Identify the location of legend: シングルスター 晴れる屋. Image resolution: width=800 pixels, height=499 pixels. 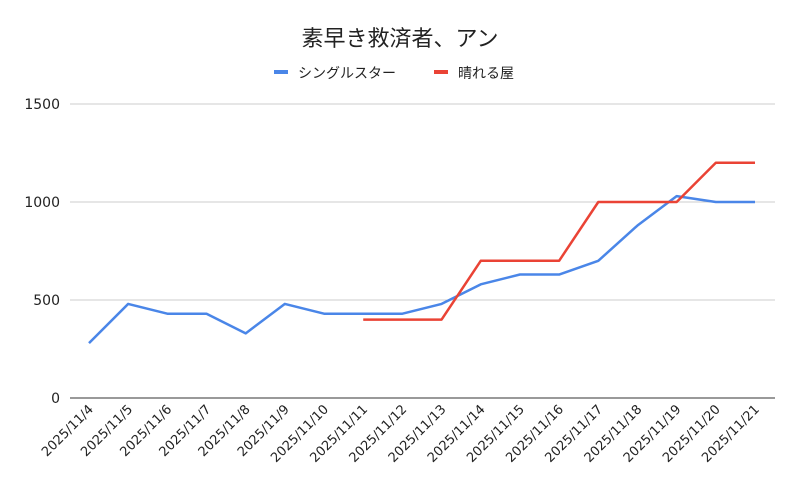
(394, 74).